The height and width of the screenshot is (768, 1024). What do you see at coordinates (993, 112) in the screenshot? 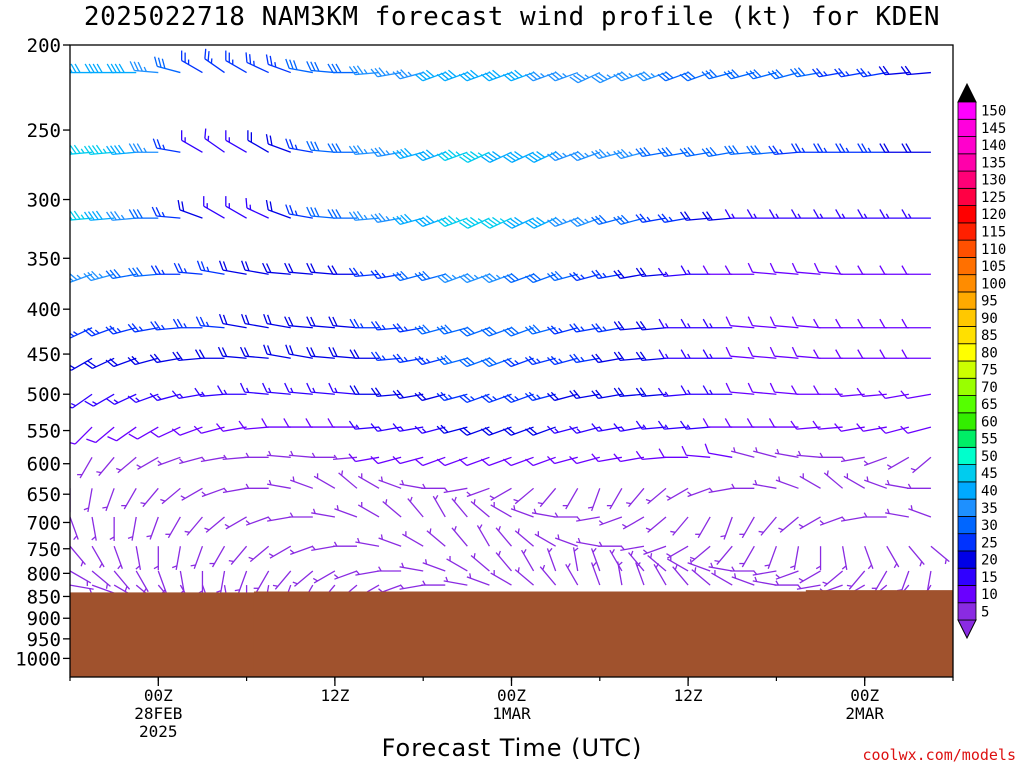
I see `colorbar-label: 150` at bounding box center [993, 112].